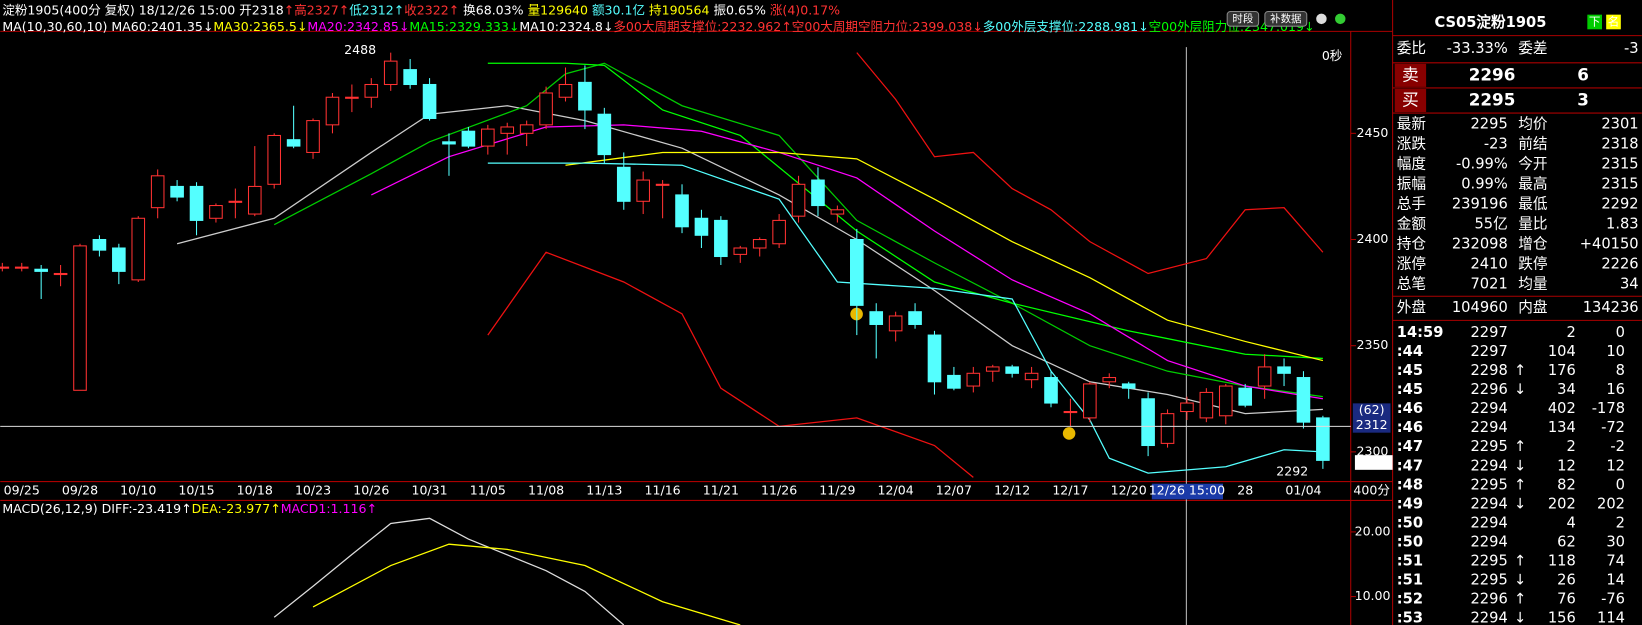 This screenshot has height=625, width=1642. I want to click on tick-volume: 2, so click(1570, 446).